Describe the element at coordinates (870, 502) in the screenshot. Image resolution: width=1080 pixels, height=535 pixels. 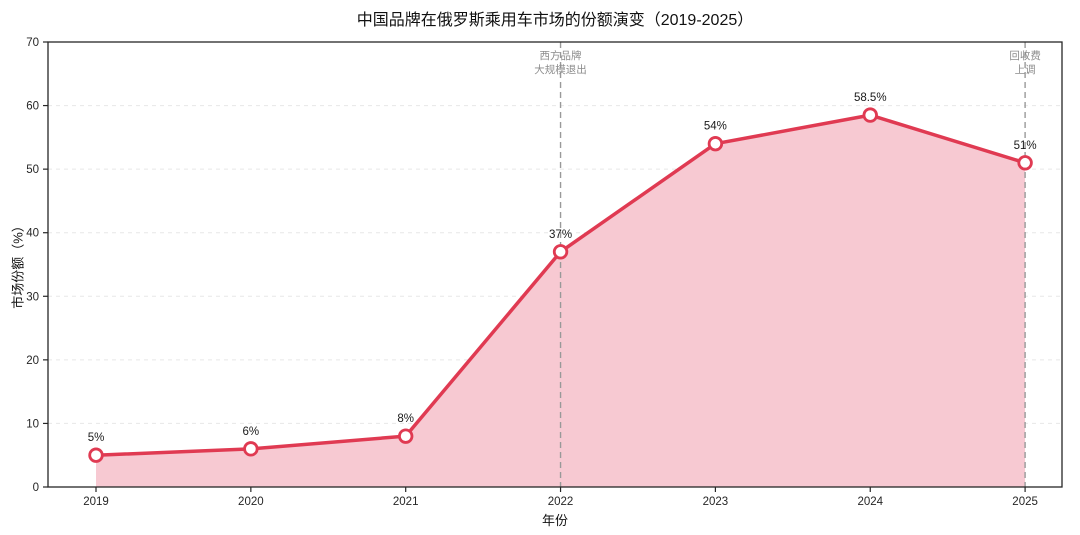
I see `x-tick-label: 2024` at that location.